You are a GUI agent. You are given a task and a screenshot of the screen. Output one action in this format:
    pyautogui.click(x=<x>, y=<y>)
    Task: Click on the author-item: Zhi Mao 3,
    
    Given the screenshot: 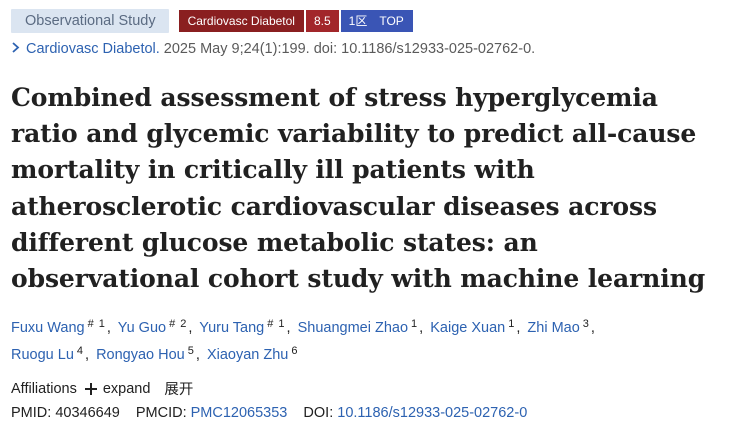 What is the action you would take?
    pyautogui.click(x=561, y=327)
    